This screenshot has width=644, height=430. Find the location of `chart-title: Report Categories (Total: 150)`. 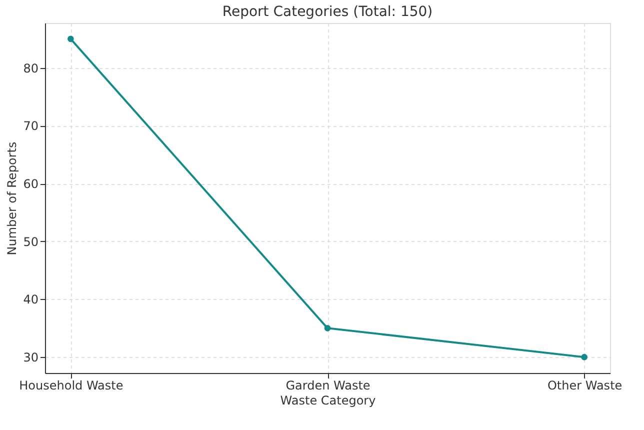

chart-title: Report Categories (Total: 150) is located at coordinates (327, 12).